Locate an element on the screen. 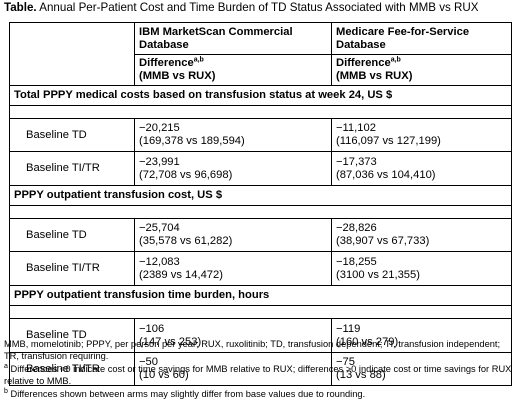 This screenshot has width=520, height=406. medicare-cell: −75 (13 vs 88) is located at coordinates (421, 369).